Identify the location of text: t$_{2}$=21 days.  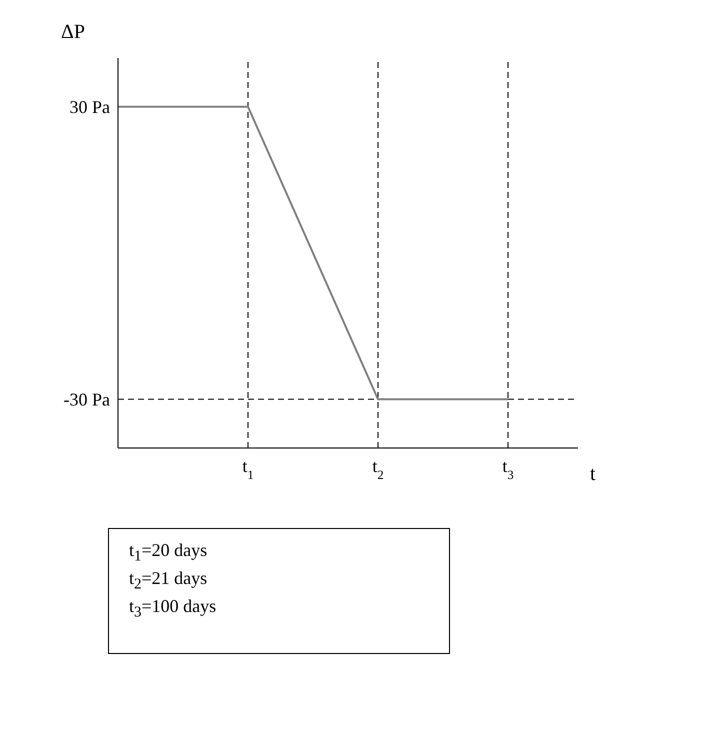
(168, 581).